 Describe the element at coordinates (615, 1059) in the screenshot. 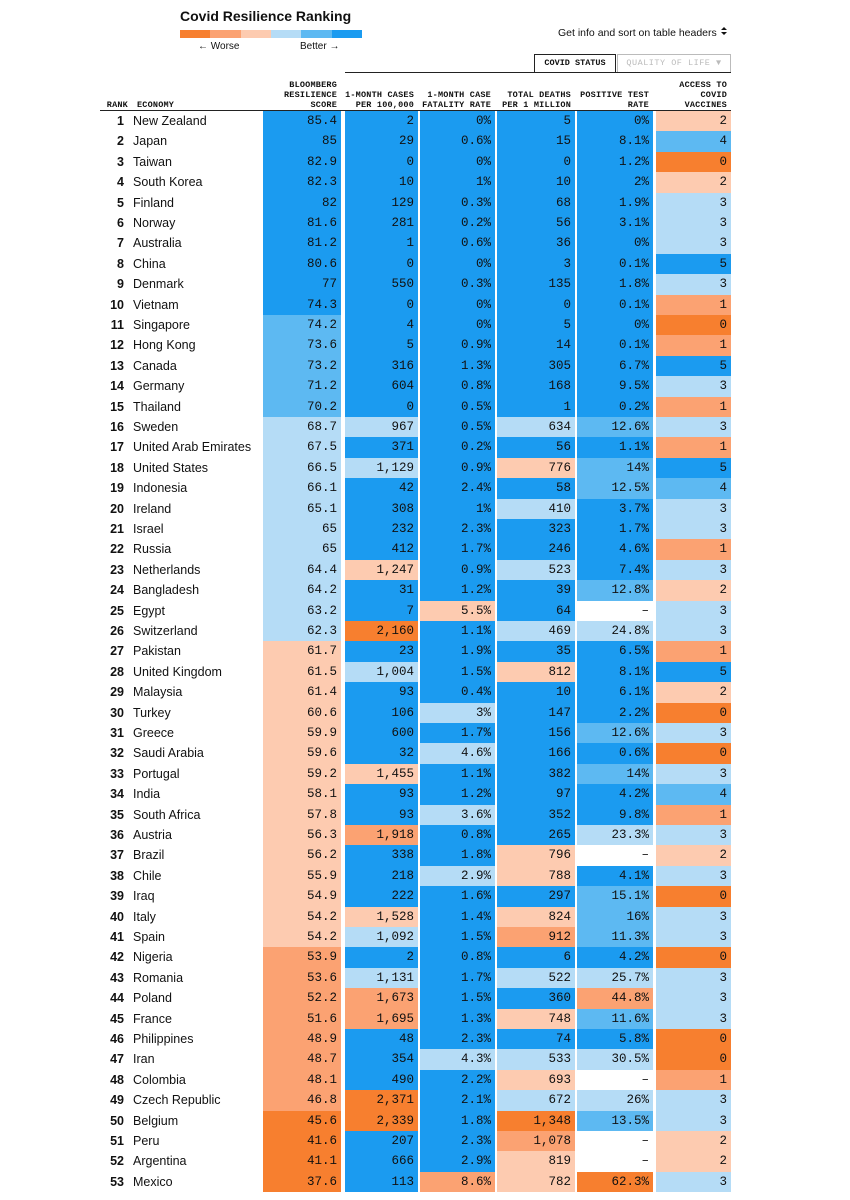

I see `data-cell: 30.5%` at that location.